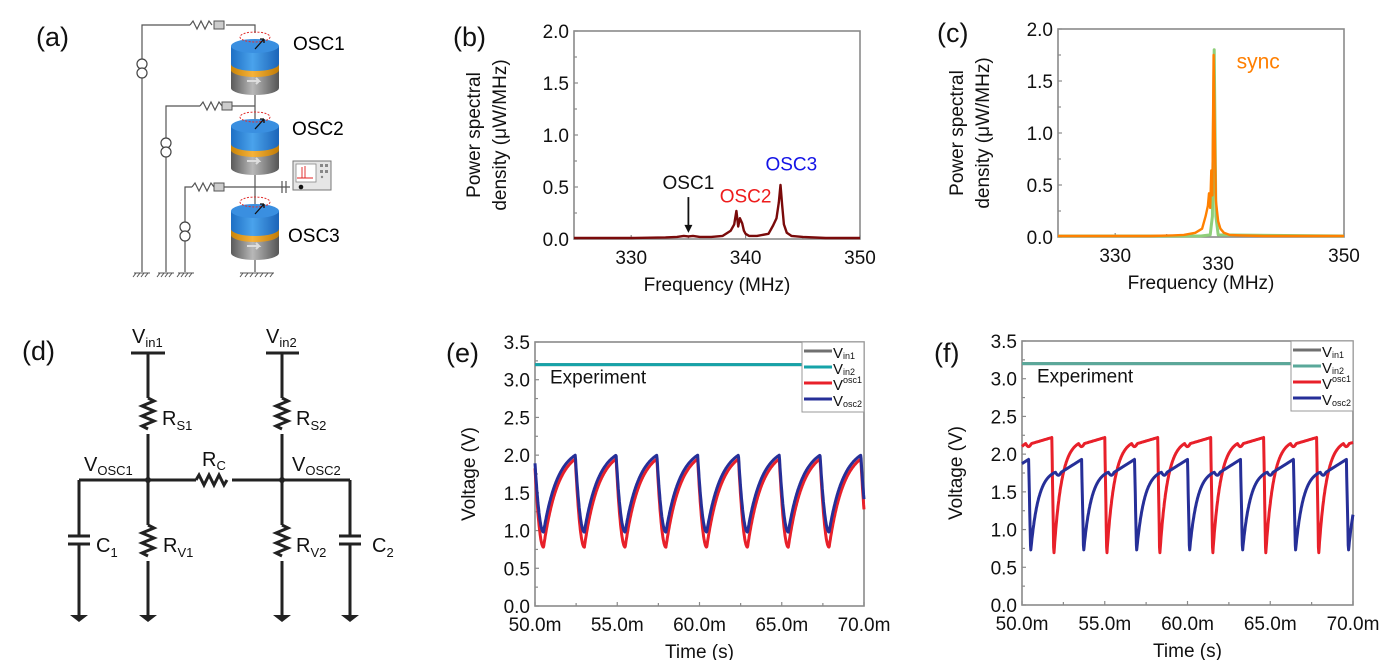 This screenshot has height=660, width=1388. Describe the element at coordinates (1104, 624) in the screenshot. I see `x-tick-label: 55.0m` at that location.